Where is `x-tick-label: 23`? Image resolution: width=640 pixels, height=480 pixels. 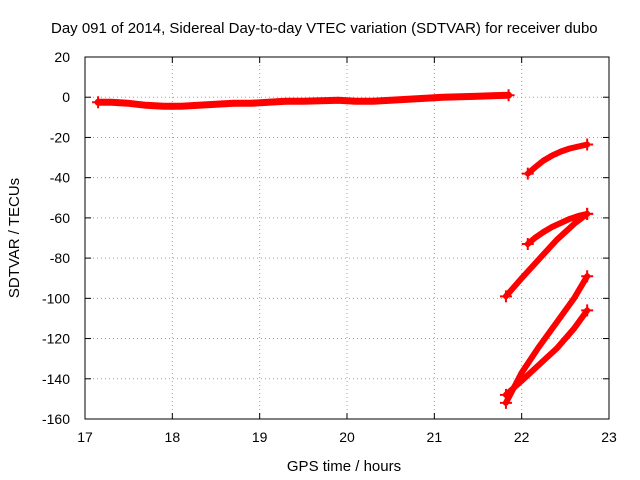 x-tick-label: 23 is located at coordinates (609, 437).